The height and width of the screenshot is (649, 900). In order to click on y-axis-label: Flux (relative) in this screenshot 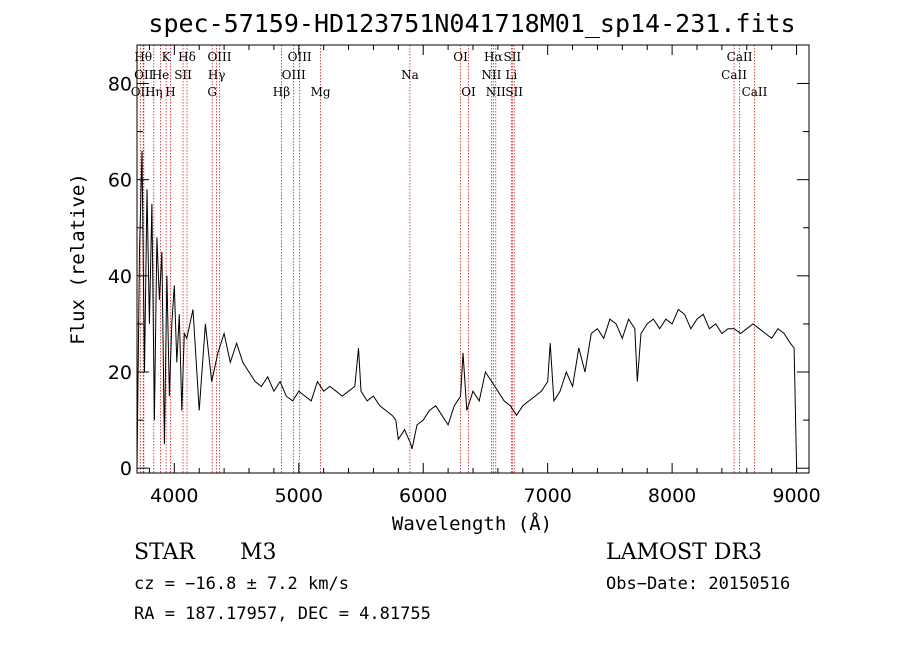, I will do `click(78, 259)`.